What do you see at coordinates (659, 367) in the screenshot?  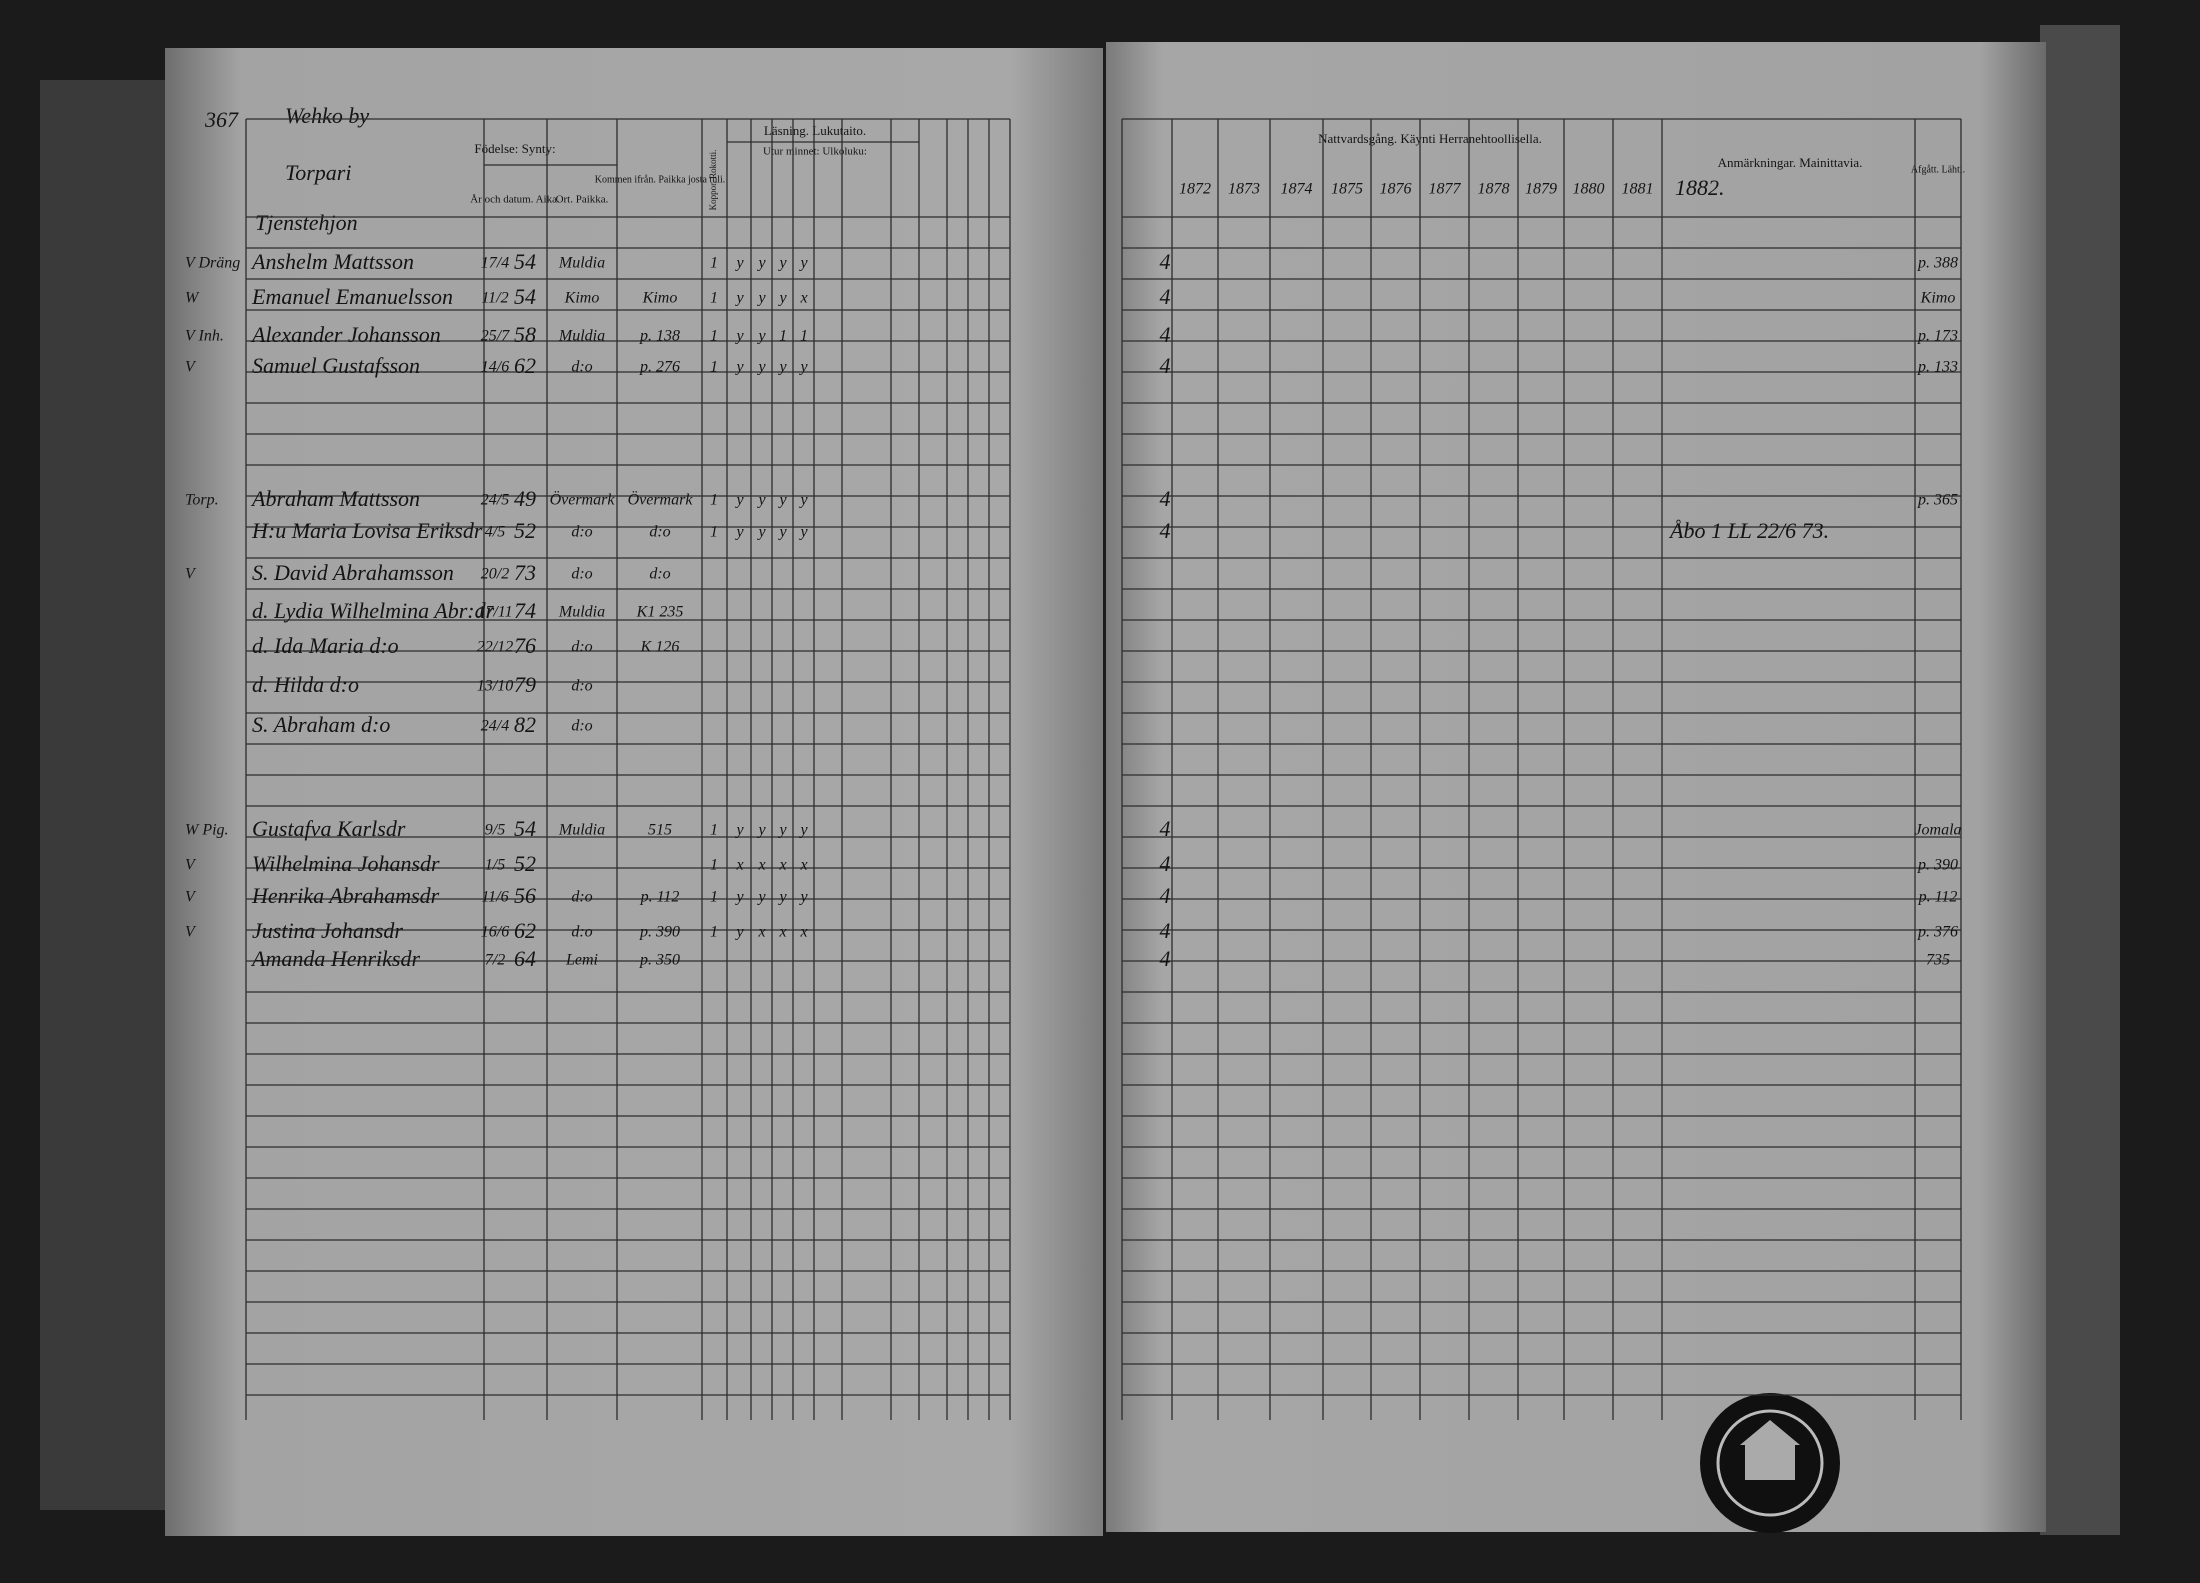 I see `entry-from: p. 276` at bounding box center [659, 367].